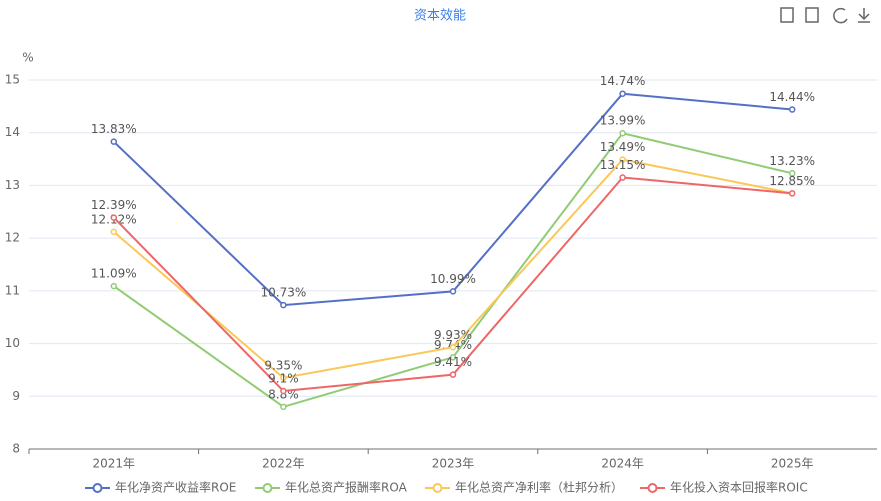  I want to click on value-label: 14.74%, so click(623, 81).